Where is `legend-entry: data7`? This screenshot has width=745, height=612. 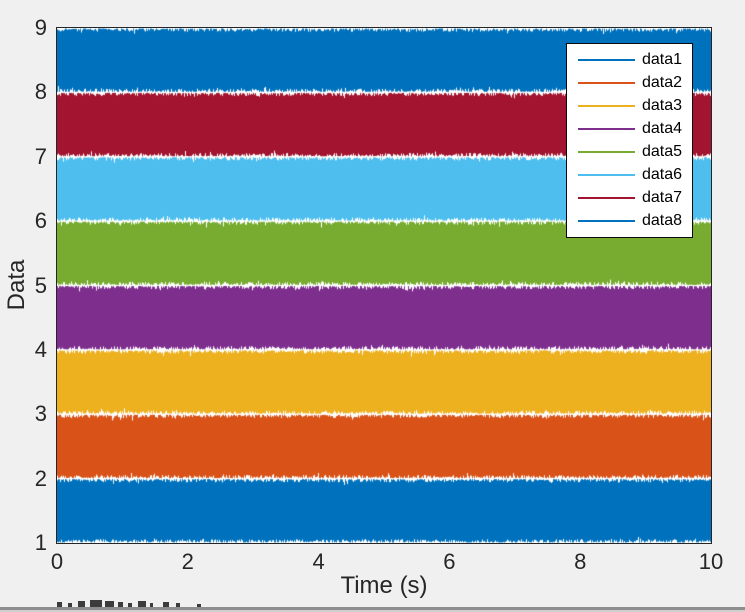 legend-entry: data7 is located at coordinates (629, 198).